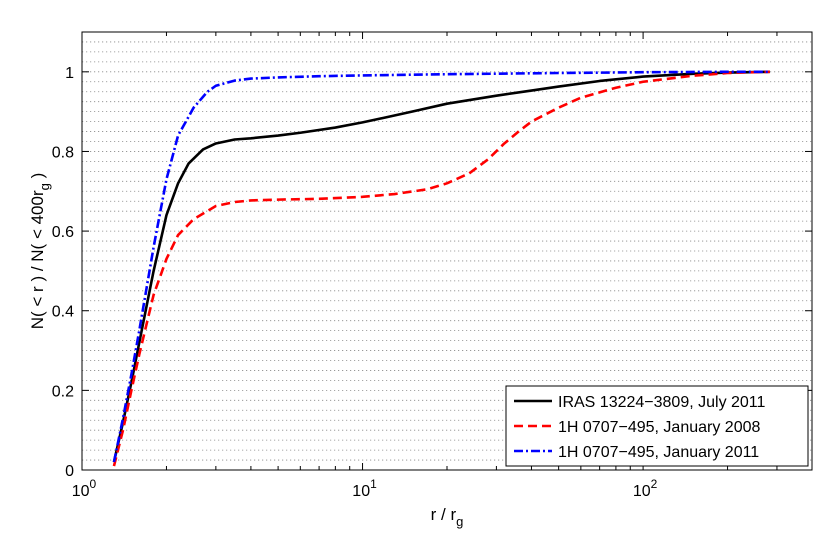 This screenshot has height=536, width=830. I want to click on legend-label-3: 1H 0707−495, January 2011, so click(658, 452).